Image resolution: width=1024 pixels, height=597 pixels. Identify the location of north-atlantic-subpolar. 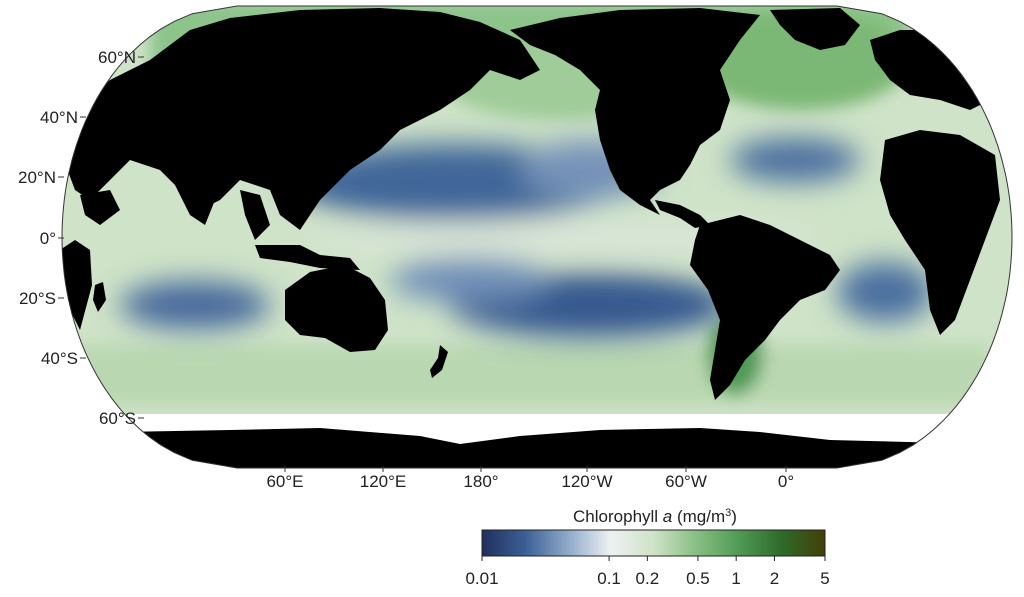
(800, 60).